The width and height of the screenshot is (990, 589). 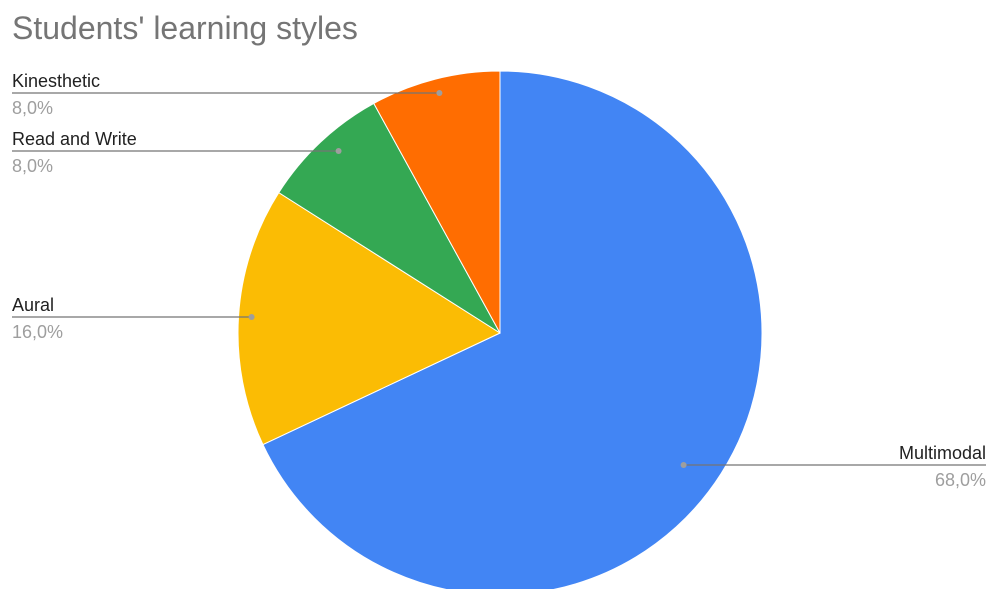 I want to click on slice-label-kinesthetic: Kinesthetic, so click(x=56, y=81).